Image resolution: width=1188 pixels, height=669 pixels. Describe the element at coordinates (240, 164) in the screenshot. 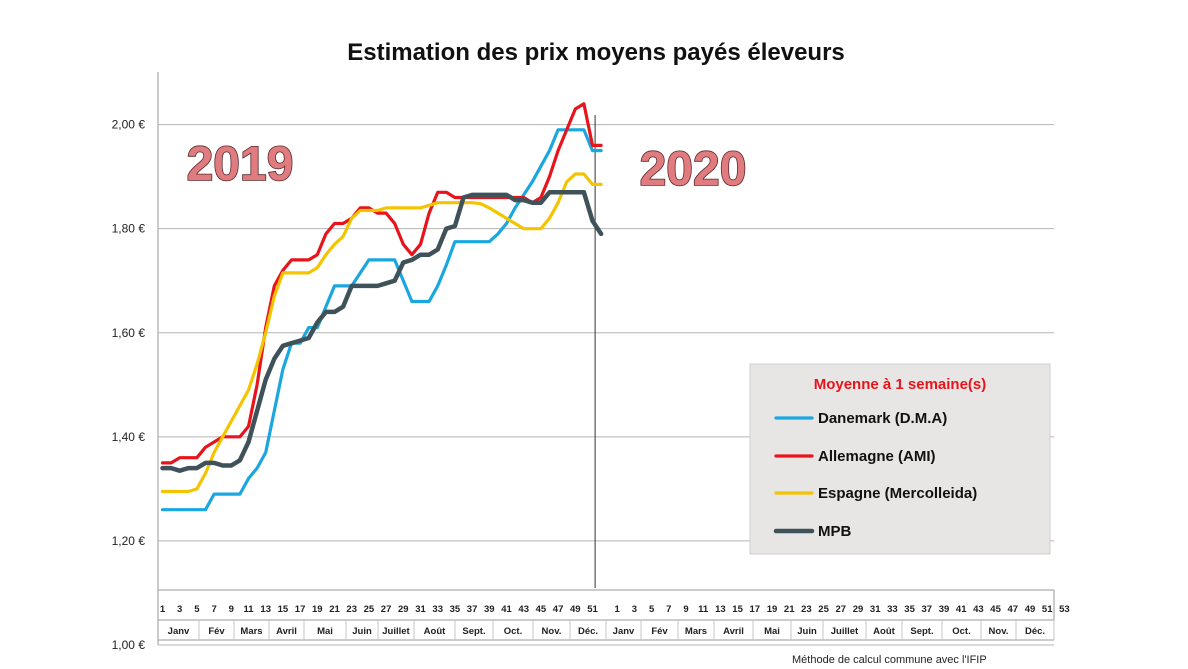

I see `year-label-2019: 2019` at that location.